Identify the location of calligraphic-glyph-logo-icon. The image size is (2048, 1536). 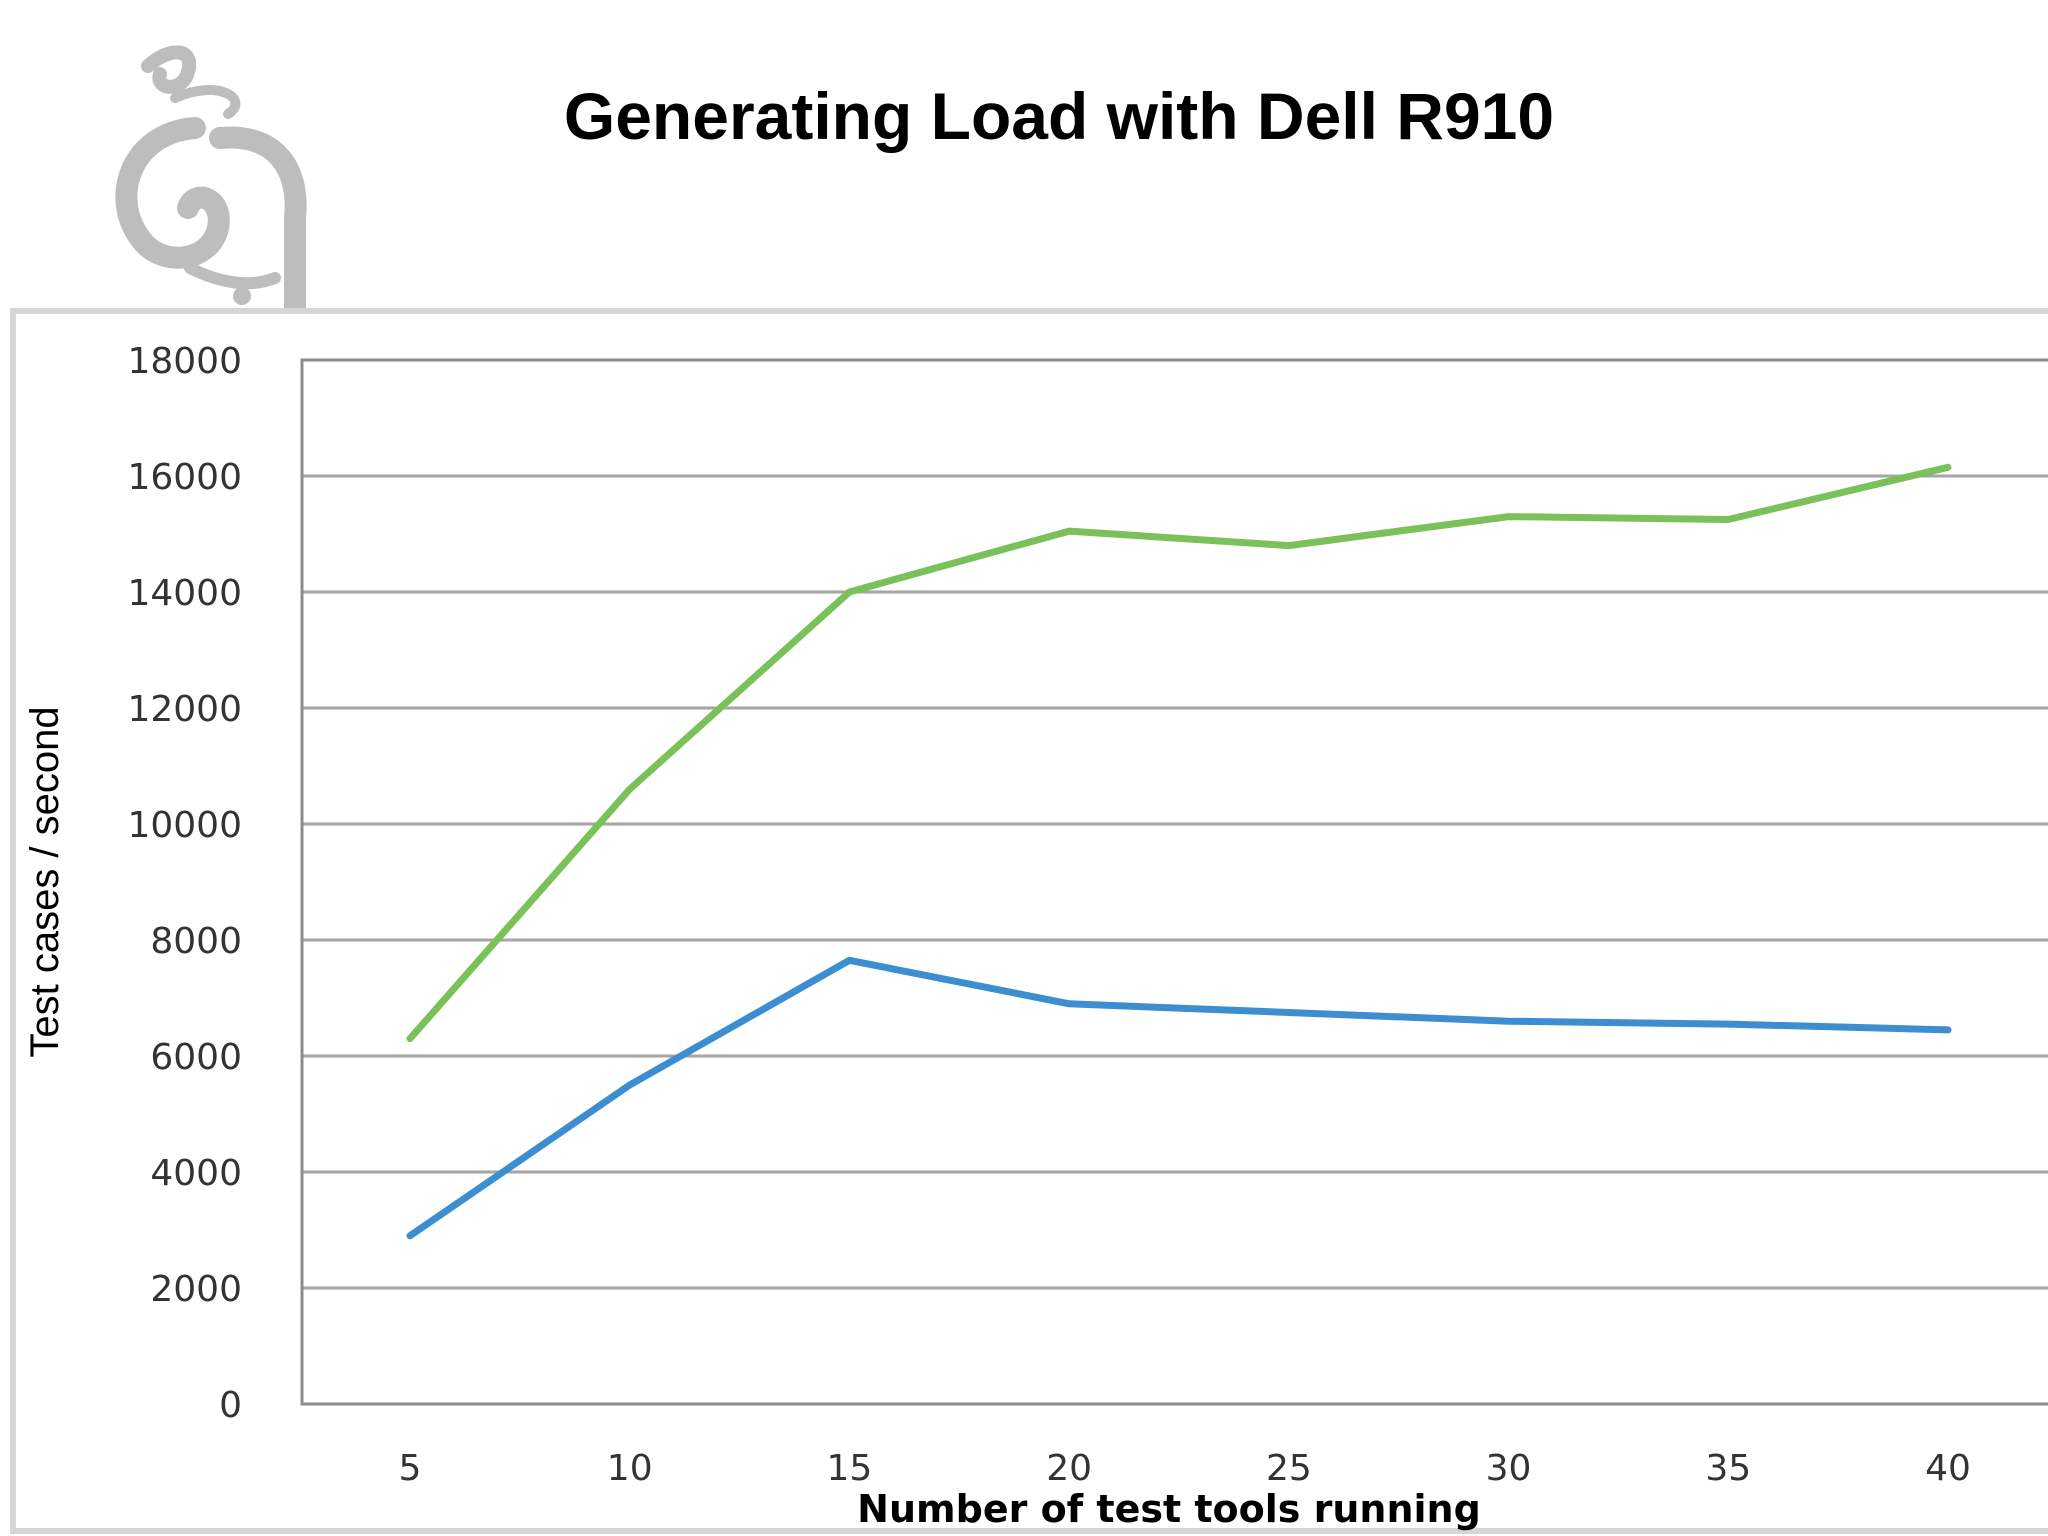
(211, 181).